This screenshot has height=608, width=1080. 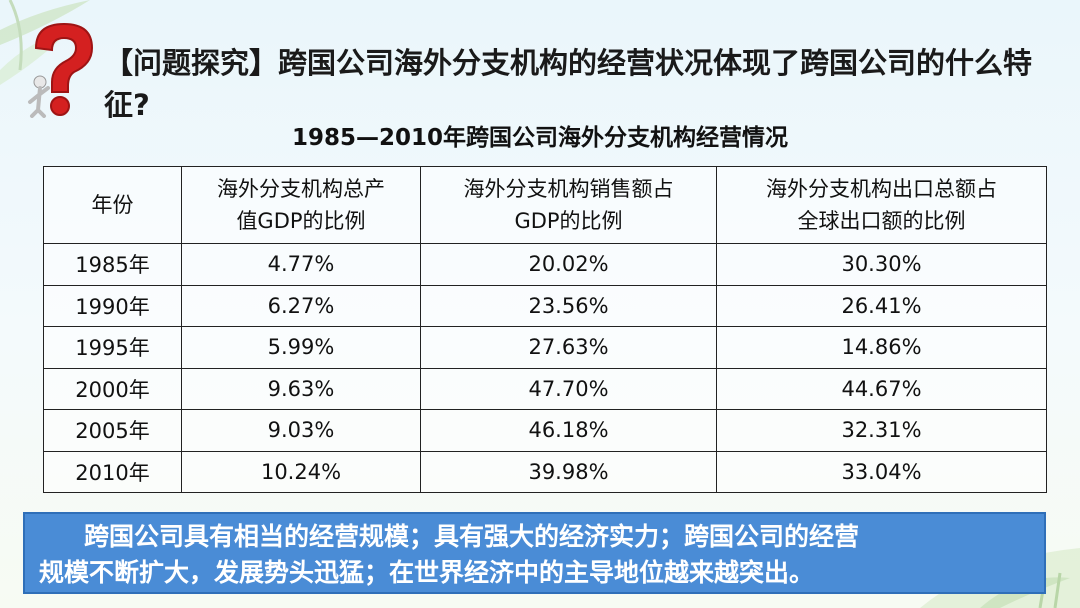 I want to click on table-row: 1995年 5.99% 27.63% 14.86%, so click(x=545, y=347).